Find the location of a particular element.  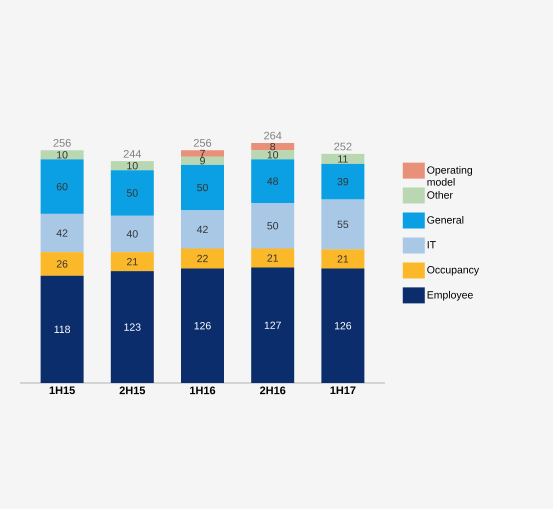

data-label: 118 is located at coordinates (62, 330).